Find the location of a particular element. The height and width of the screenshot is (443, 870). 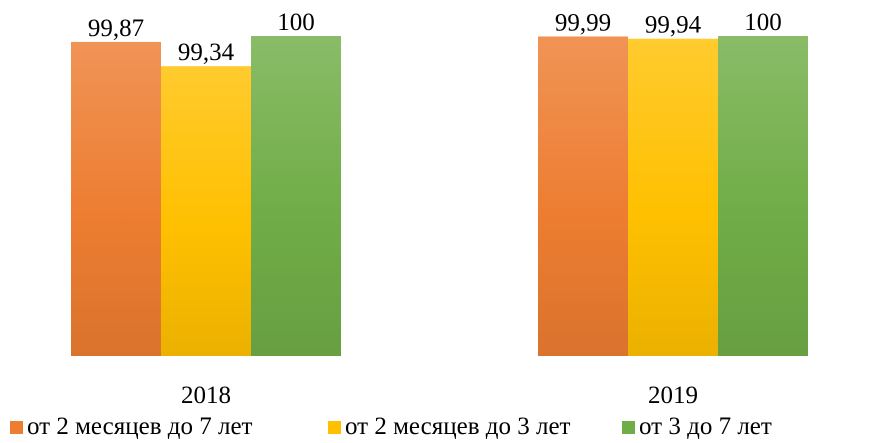

legend-item-2m-3y: от 2 месяцев до 3 лет is located at coordinates (449, 427).